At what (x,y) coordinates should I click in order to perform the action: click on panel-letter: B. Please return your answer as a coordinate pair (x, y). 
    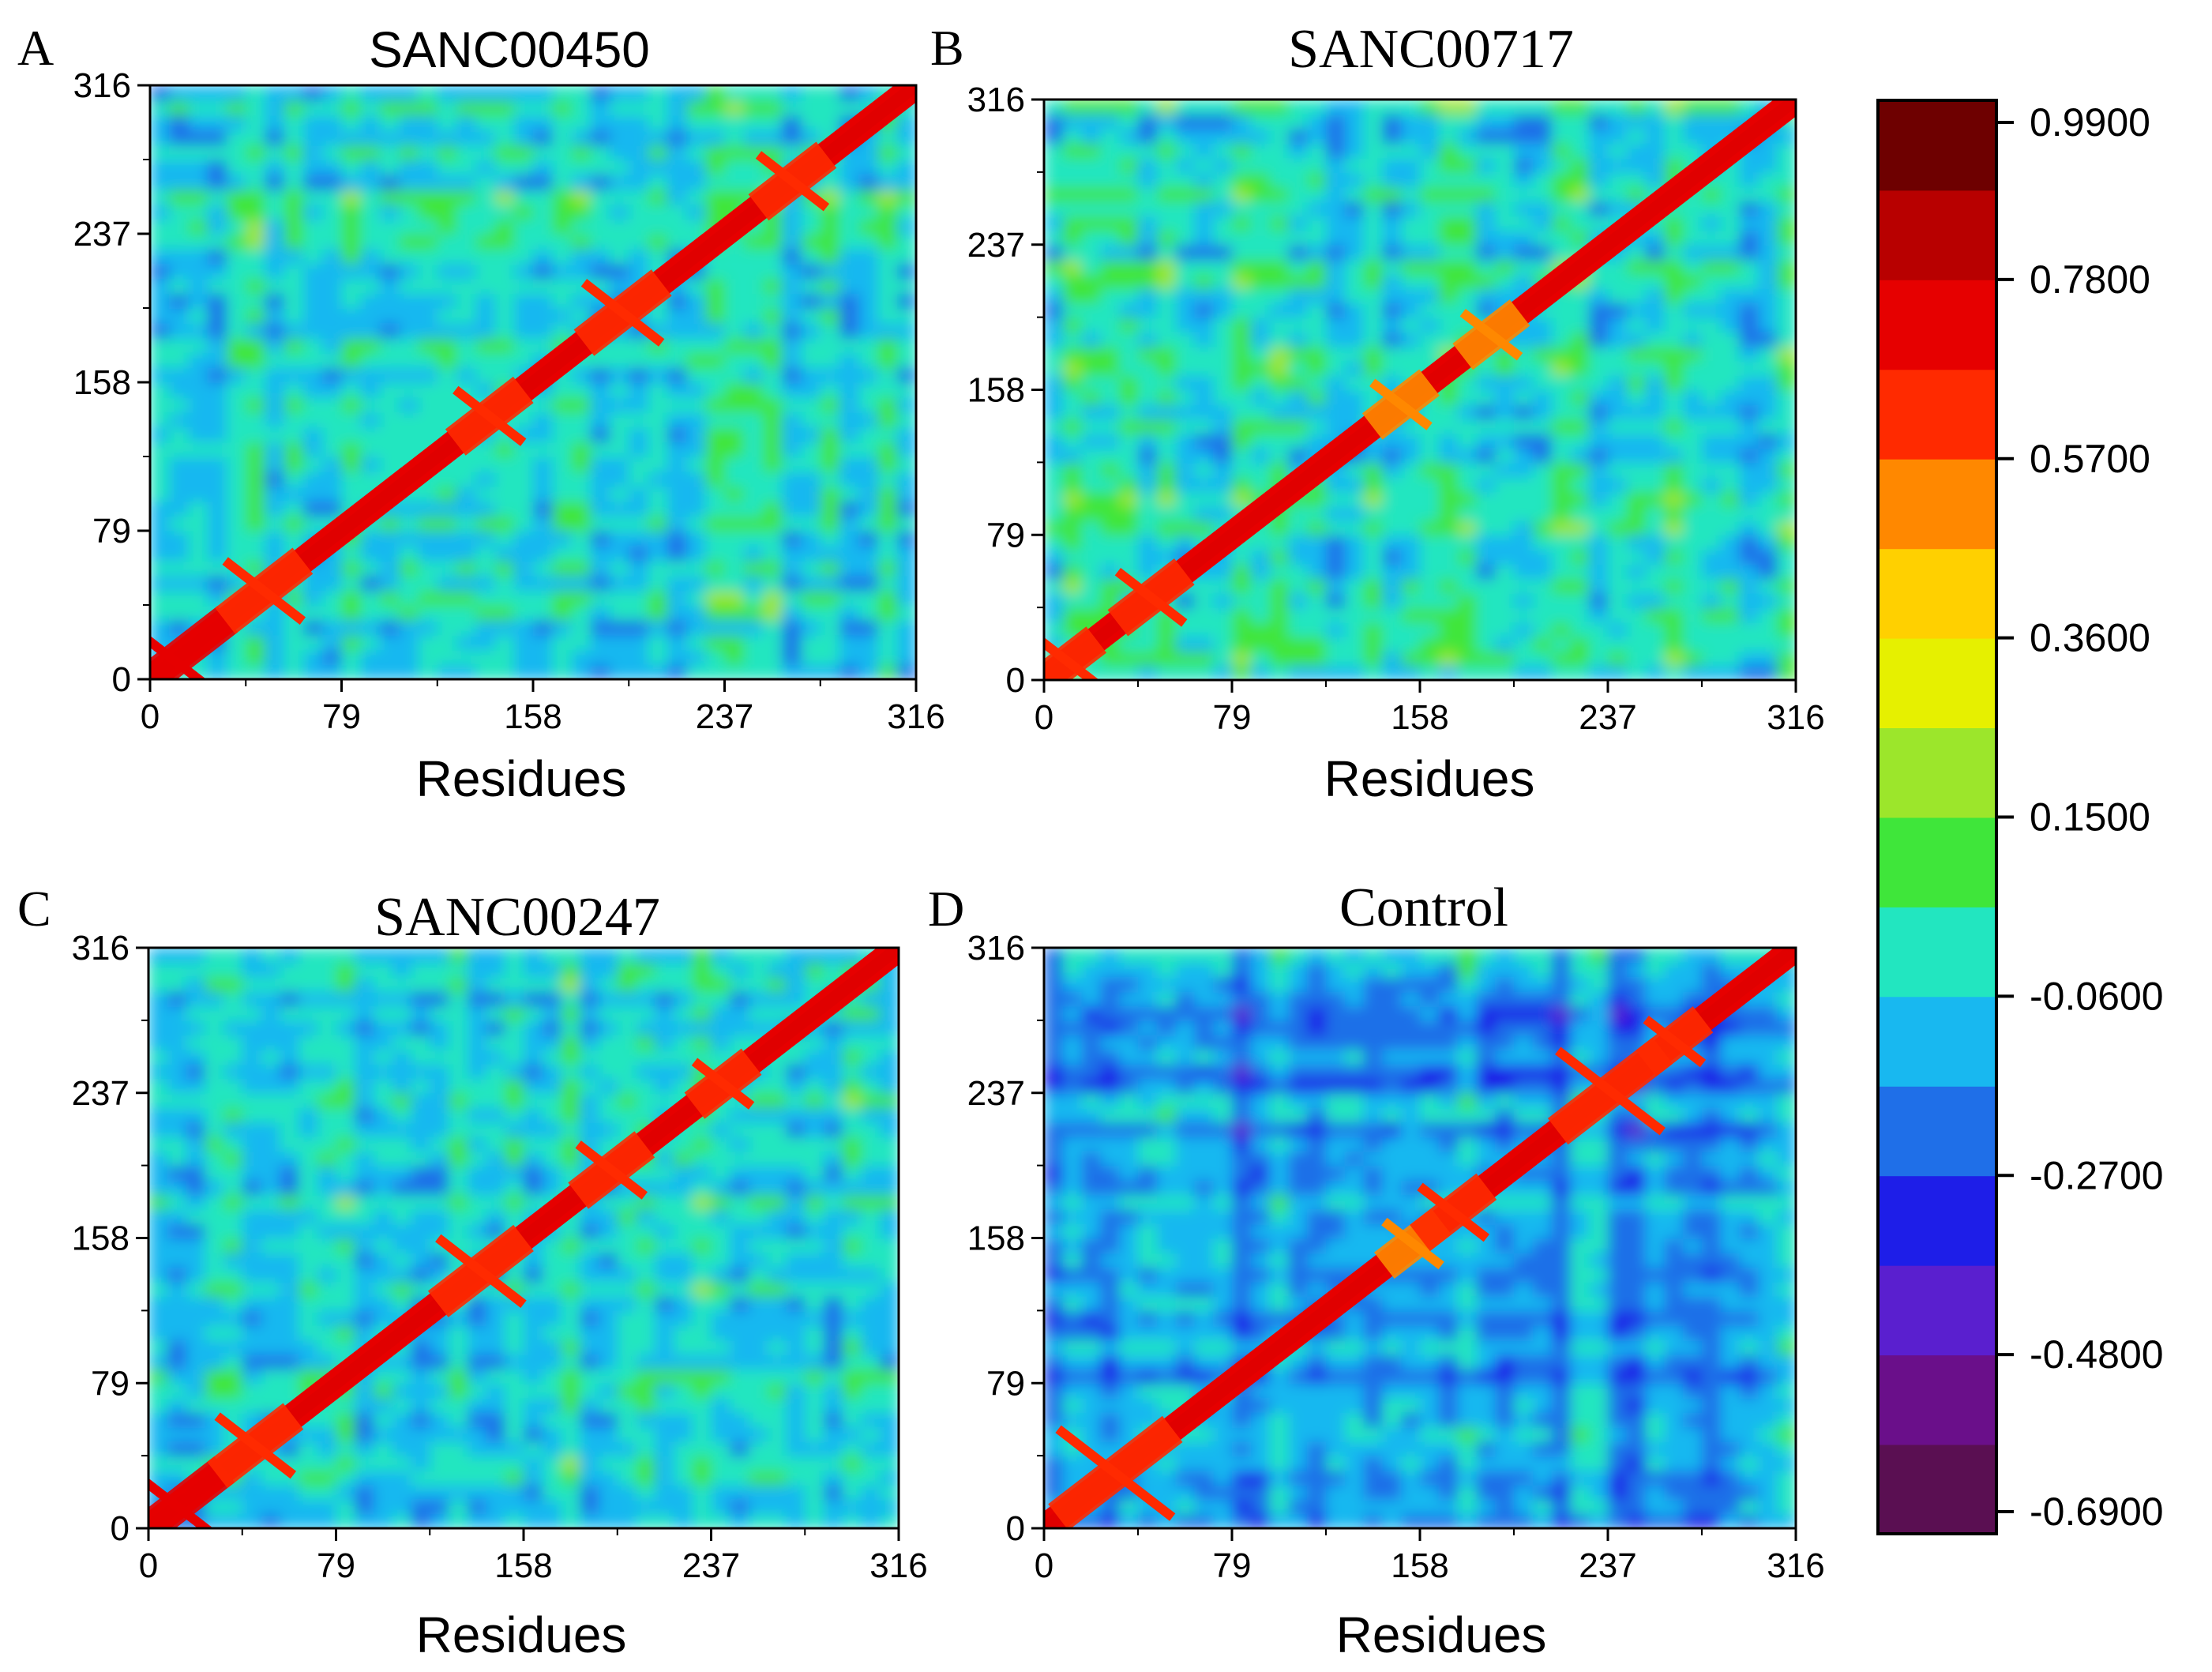
    Looking at the image, I should click on (947, 48).